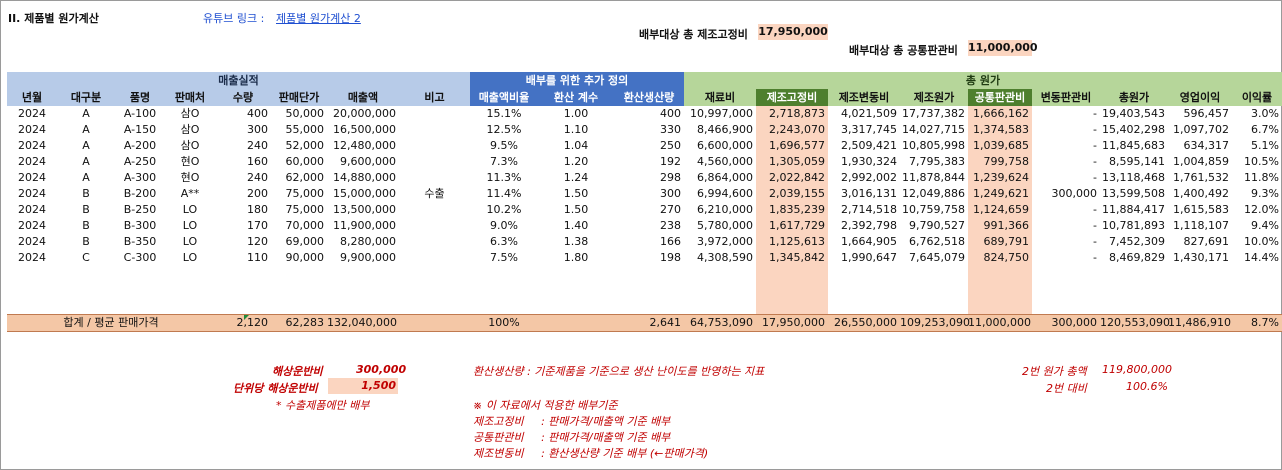 Image resolution: width=1282 pixels, height=470 pixels. Describe the element at coordinates (363, 97) in the screenshot. I see `col-header-sales: 매출액` at that location.